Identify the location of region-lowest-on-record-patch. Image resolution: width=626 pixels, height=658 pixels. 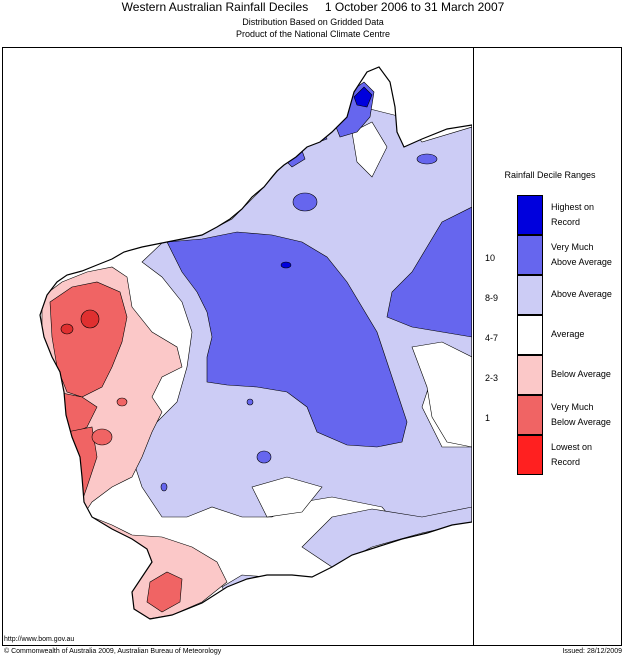
(90, 319).